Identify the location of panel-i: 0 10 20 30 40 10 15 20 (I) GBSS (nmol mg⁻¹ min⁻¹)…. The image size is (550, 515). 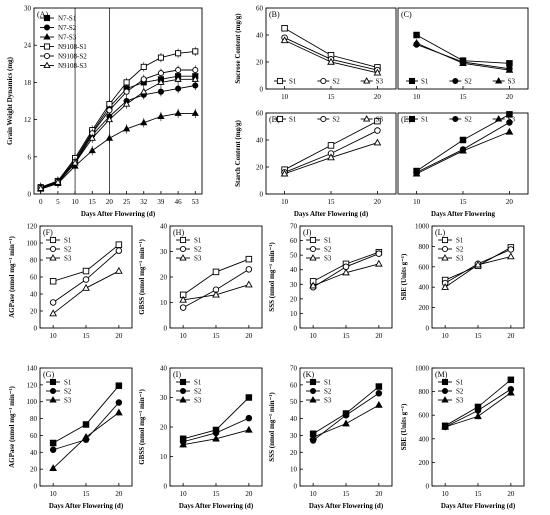
(200, 437).